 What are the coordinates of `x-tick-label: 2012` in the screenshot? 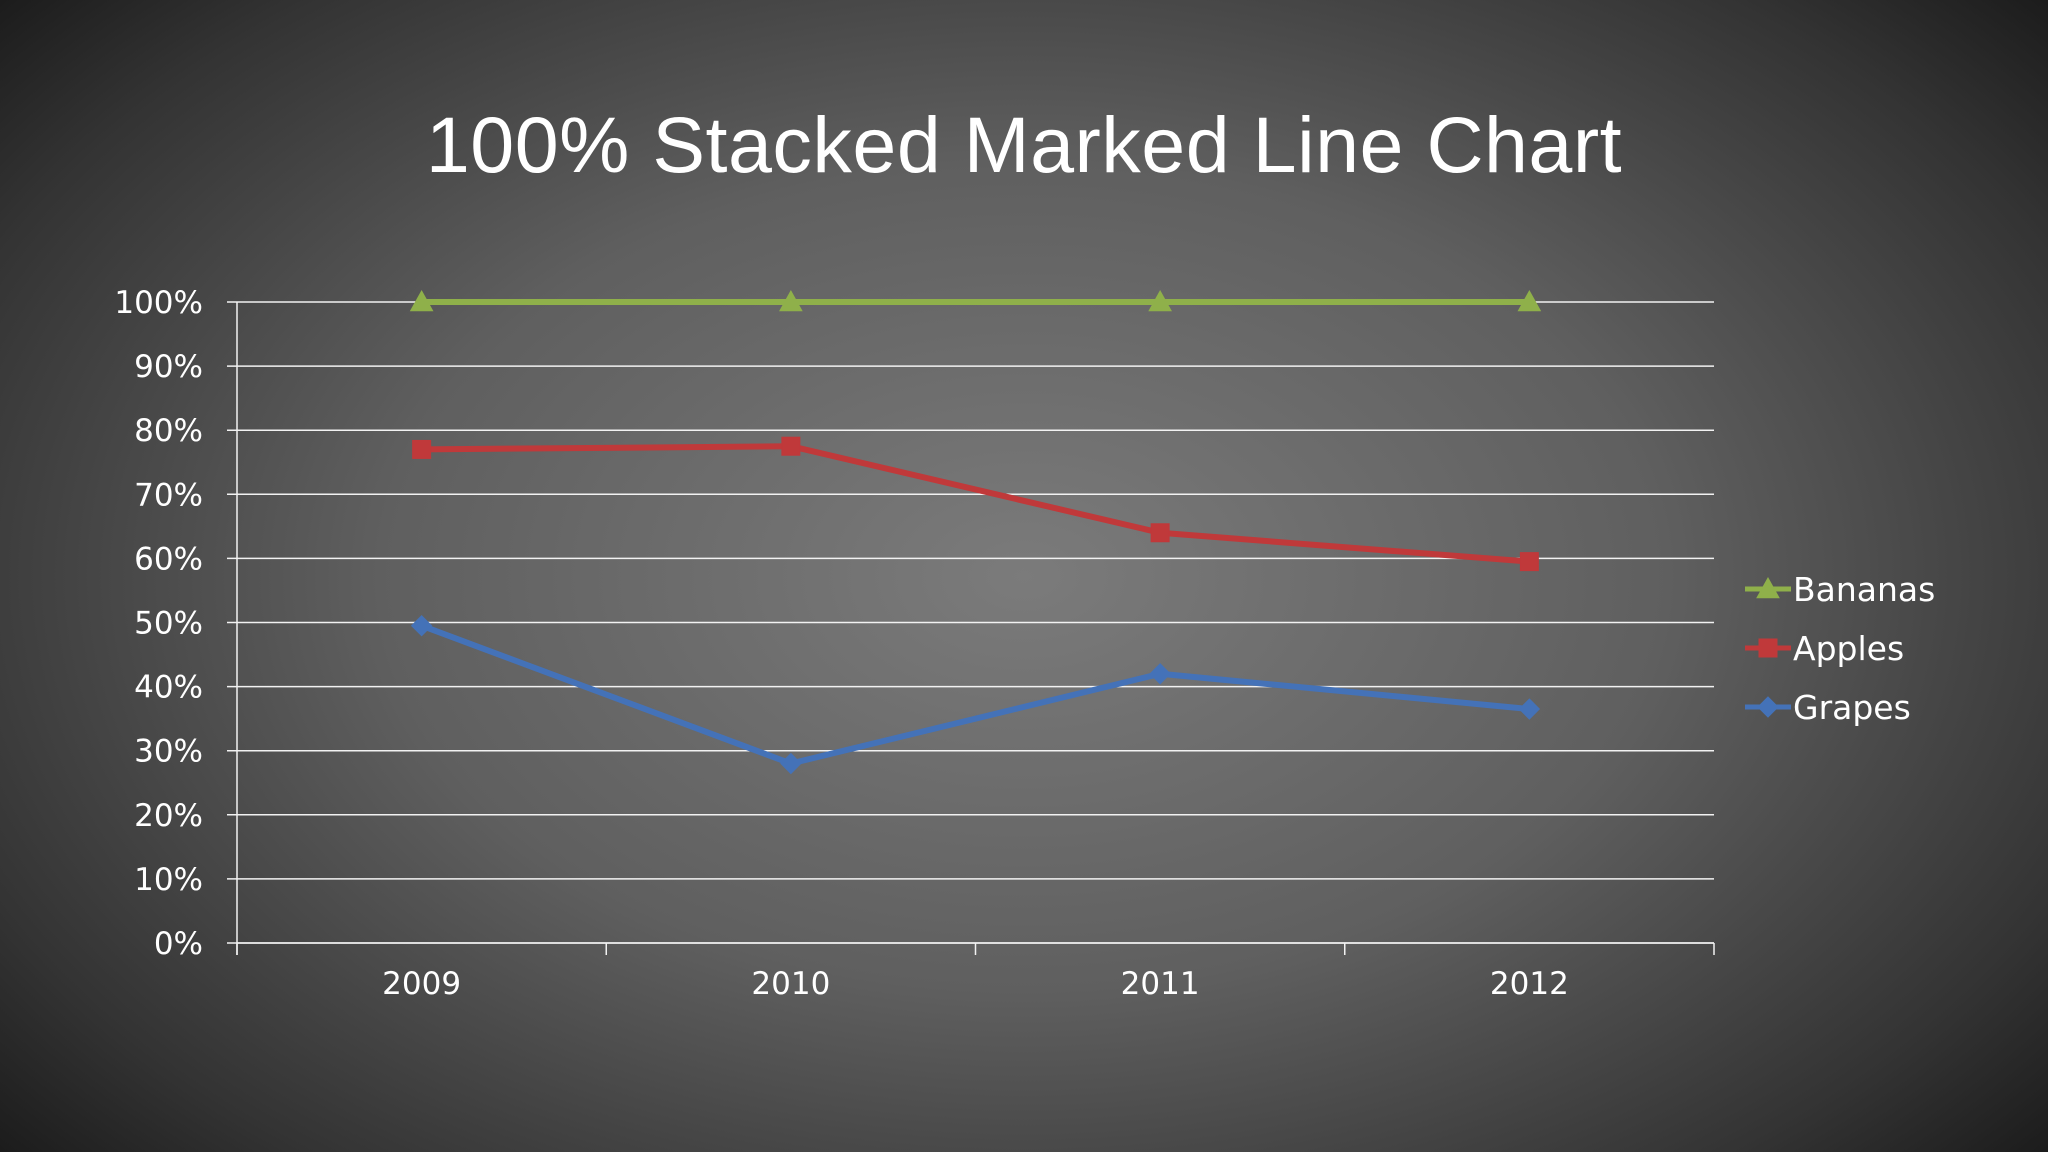 It's located at (1529, 984).